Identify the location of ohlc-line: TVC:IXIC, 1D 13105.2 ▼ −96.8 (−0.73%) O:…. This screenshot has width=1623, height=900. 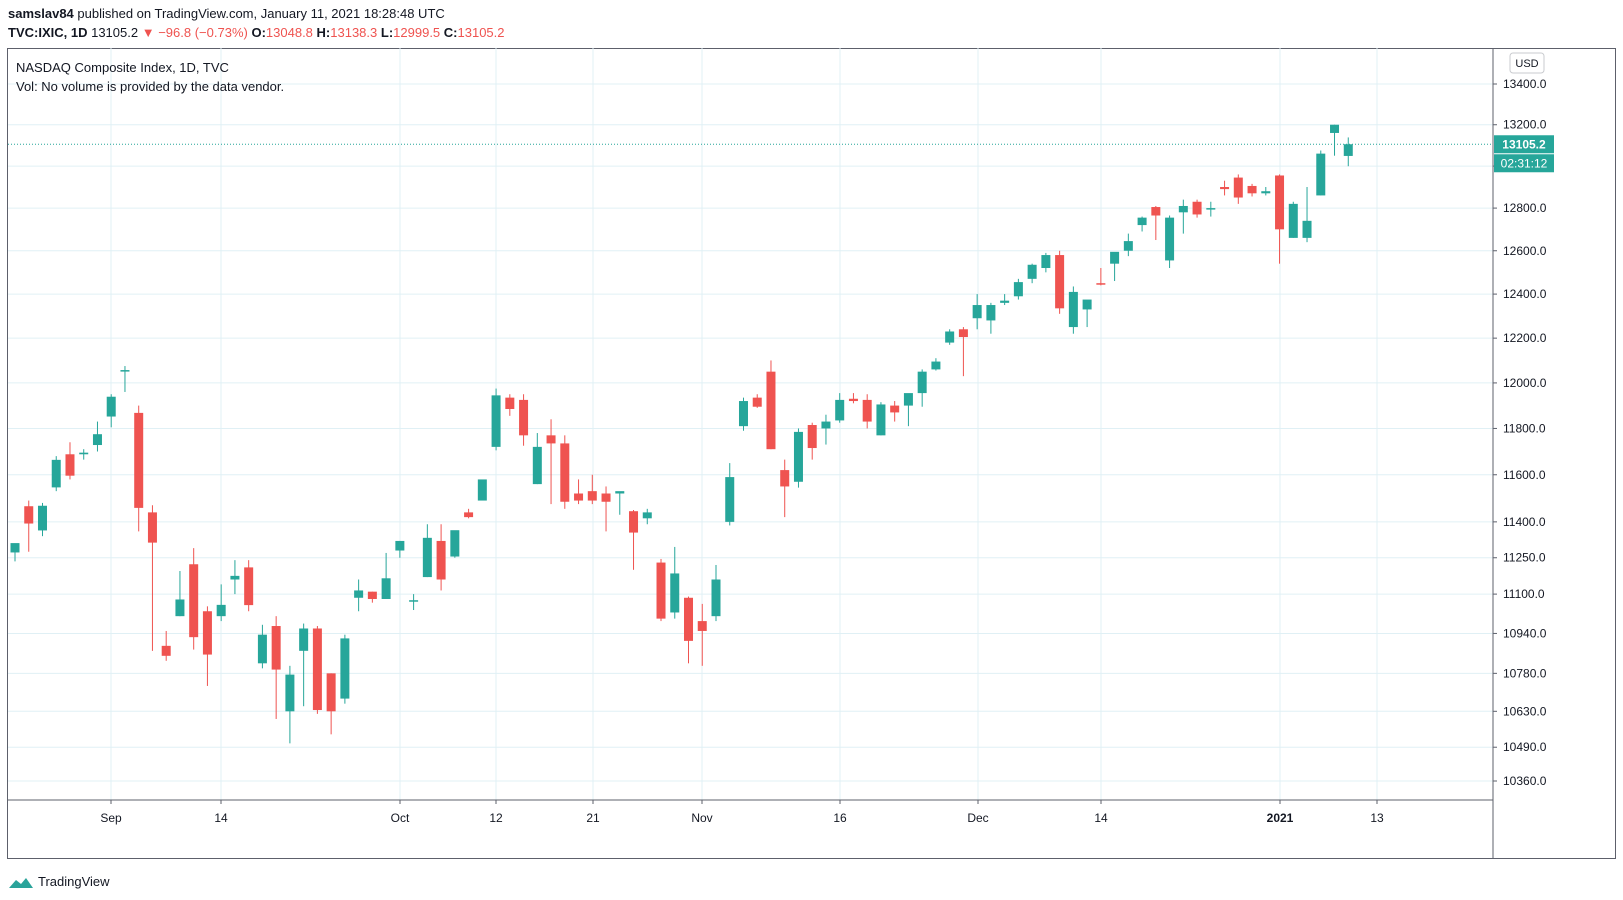
(256, 32).